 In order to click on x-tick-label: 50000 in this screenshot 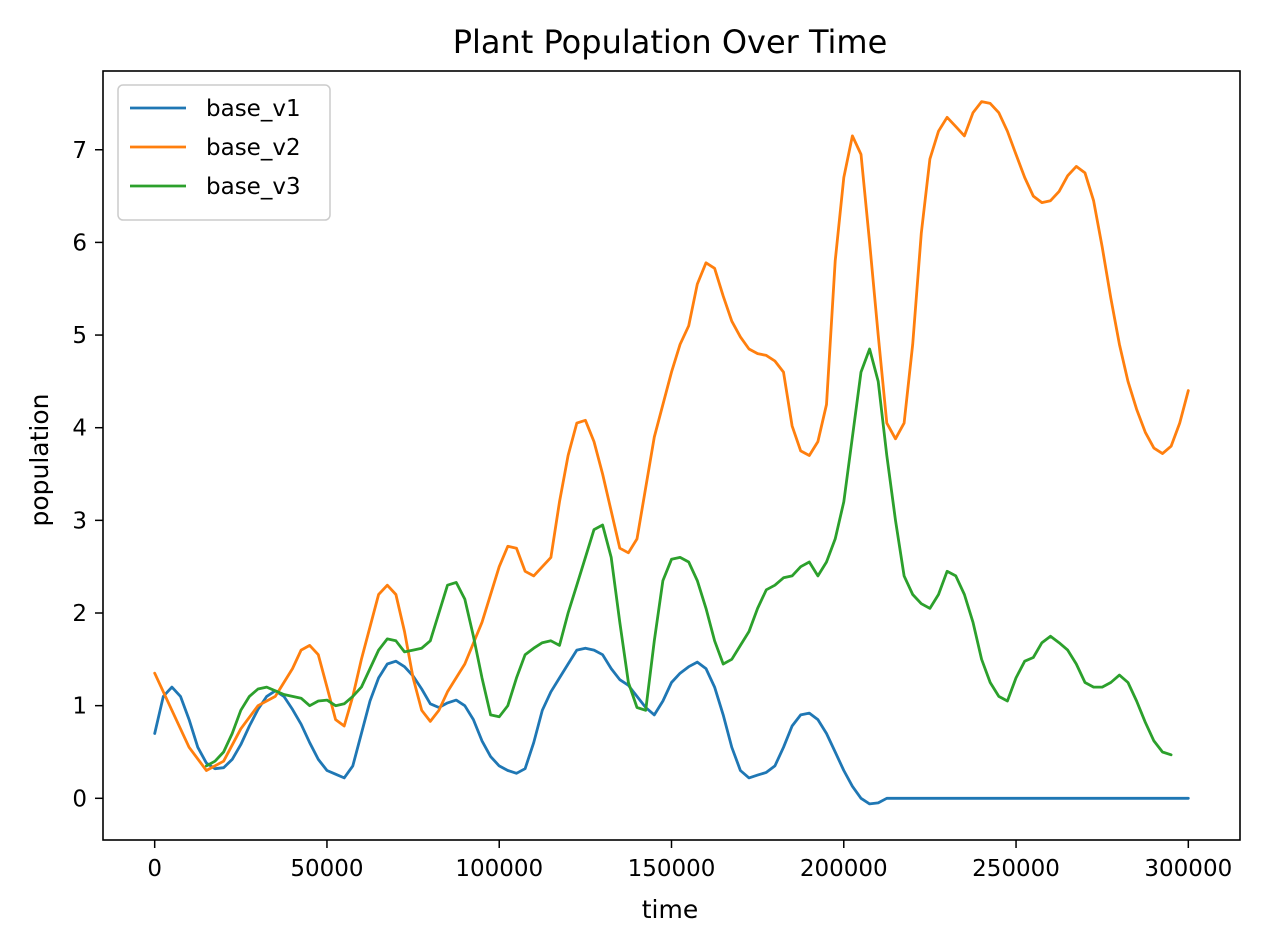, I will do `click(326, 869)`.